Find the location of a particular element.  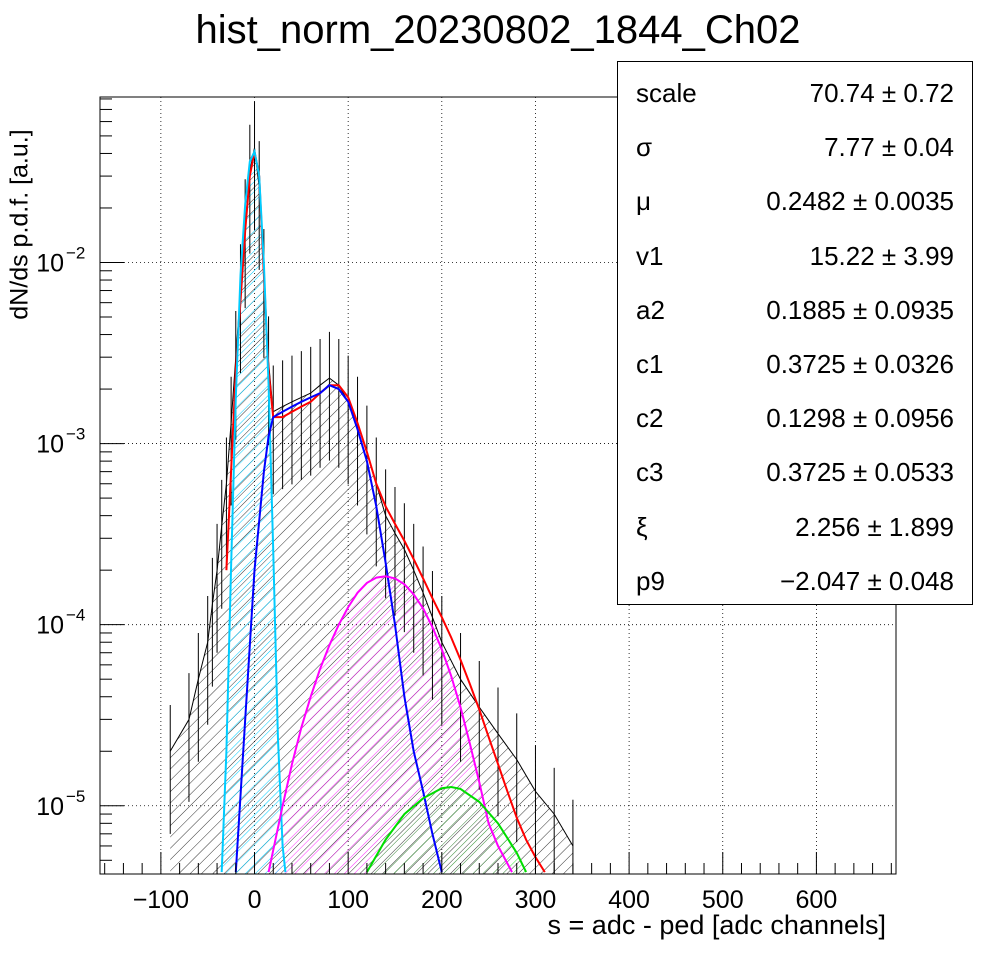

curve-1-pe is located at coordinates (338, 628).